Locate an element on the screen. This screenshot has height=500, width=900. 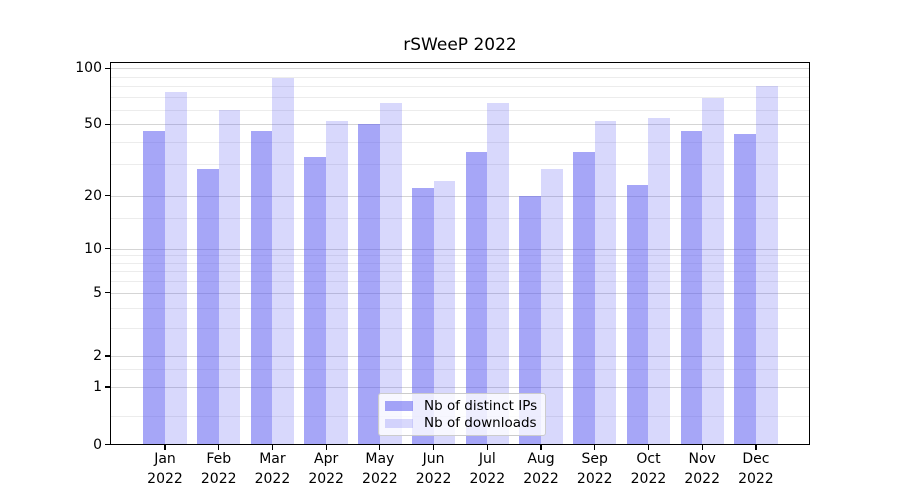
bar-downloads-may is located at coordinates (390, 274).